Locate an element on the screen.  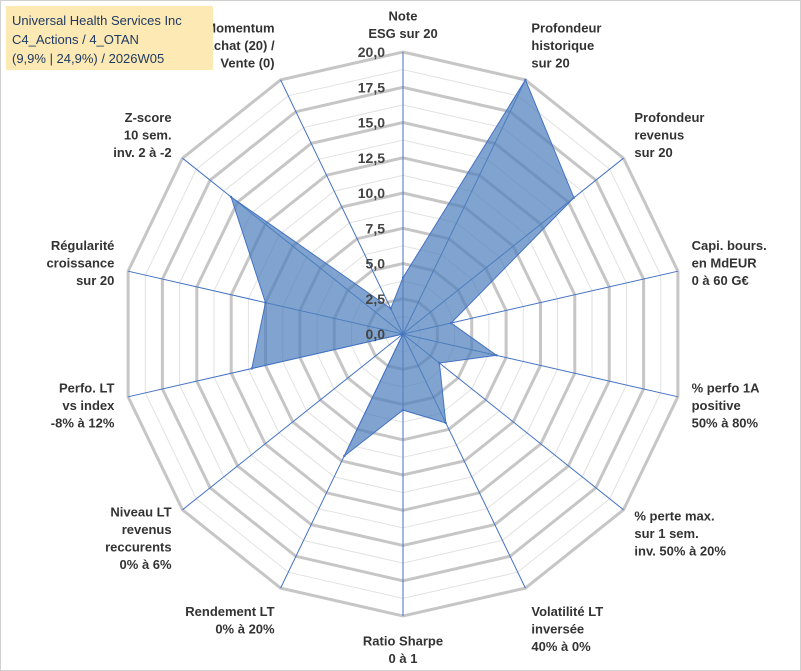
axis-label-line: 50% à 80% is located at coordinates (725, 422).